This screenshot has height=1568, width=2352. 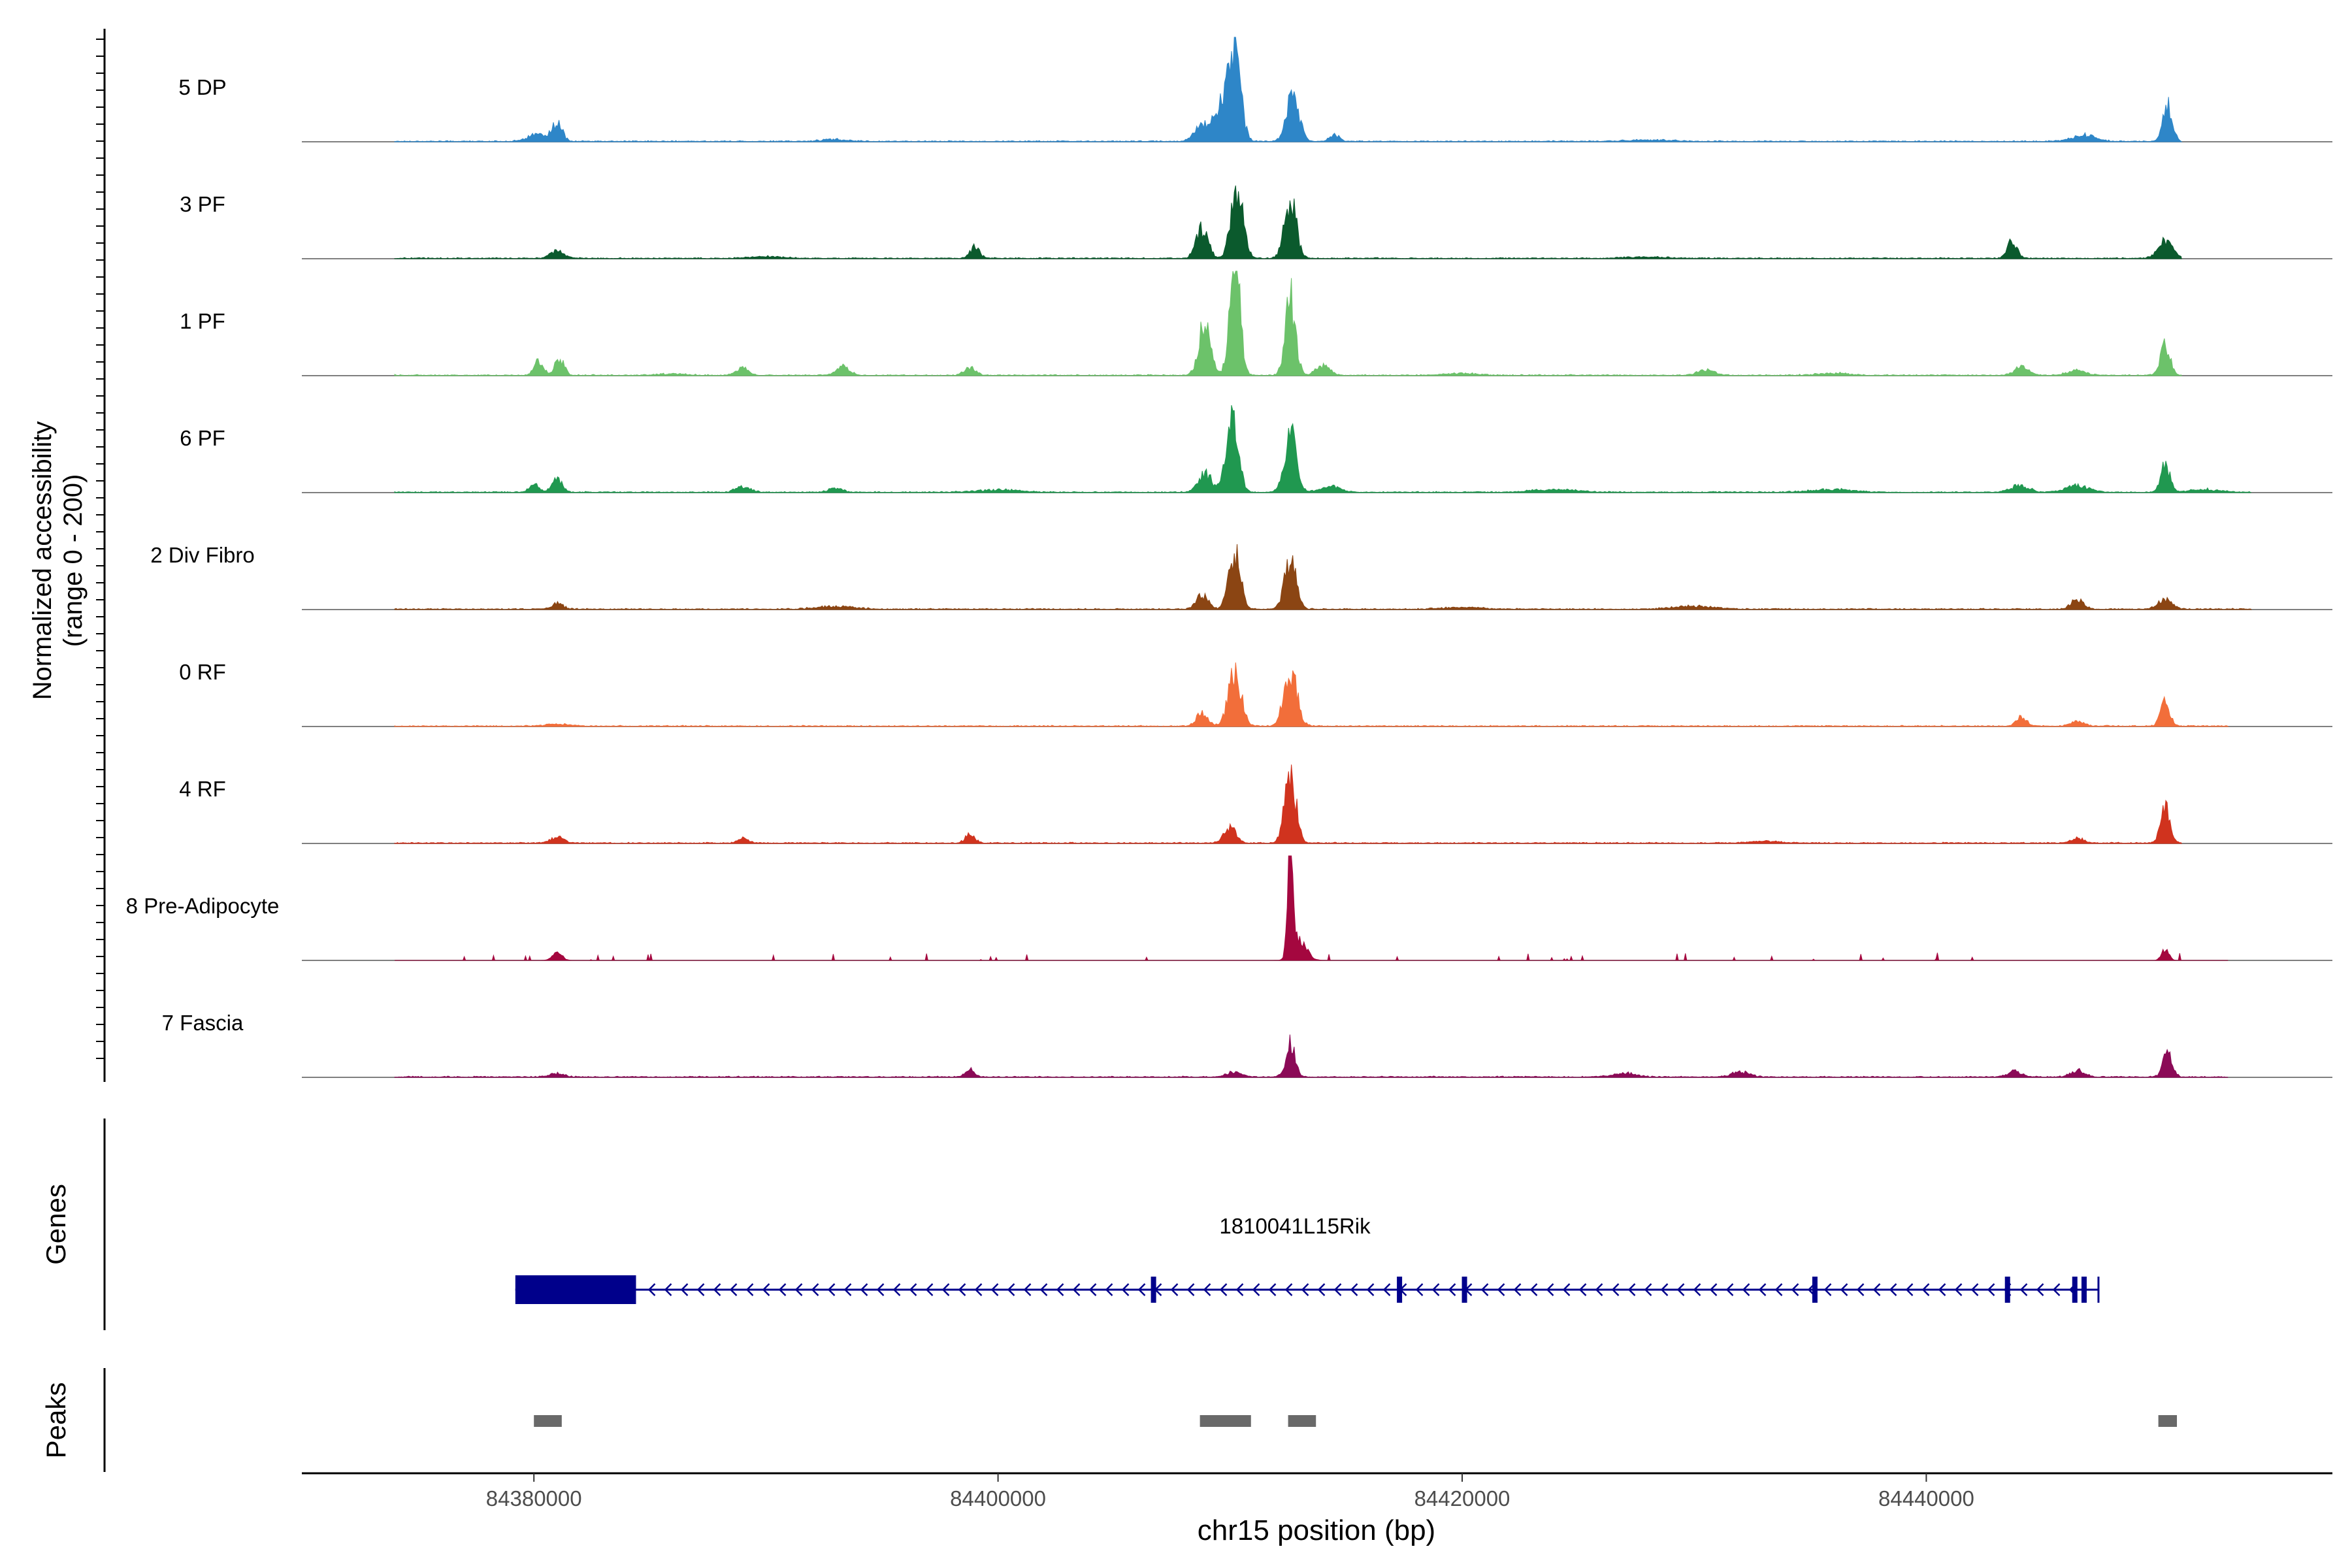 I want to click on gene-utr-block, so click(x=575, y=1289).